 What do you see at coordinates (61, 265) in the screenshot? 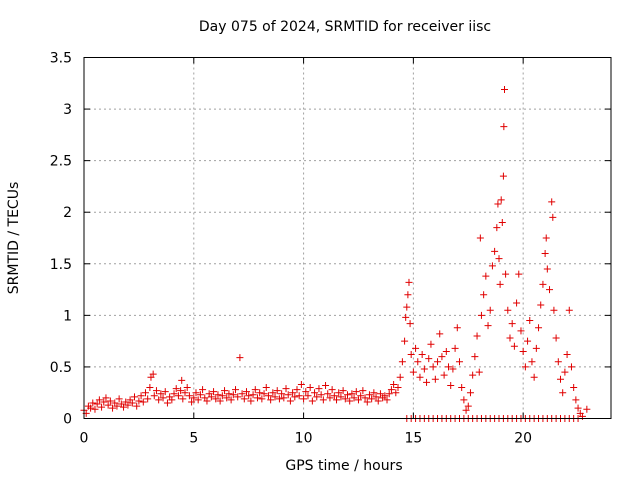
I see `y-tick-label: 1.5` at bounding box center [61, 265].